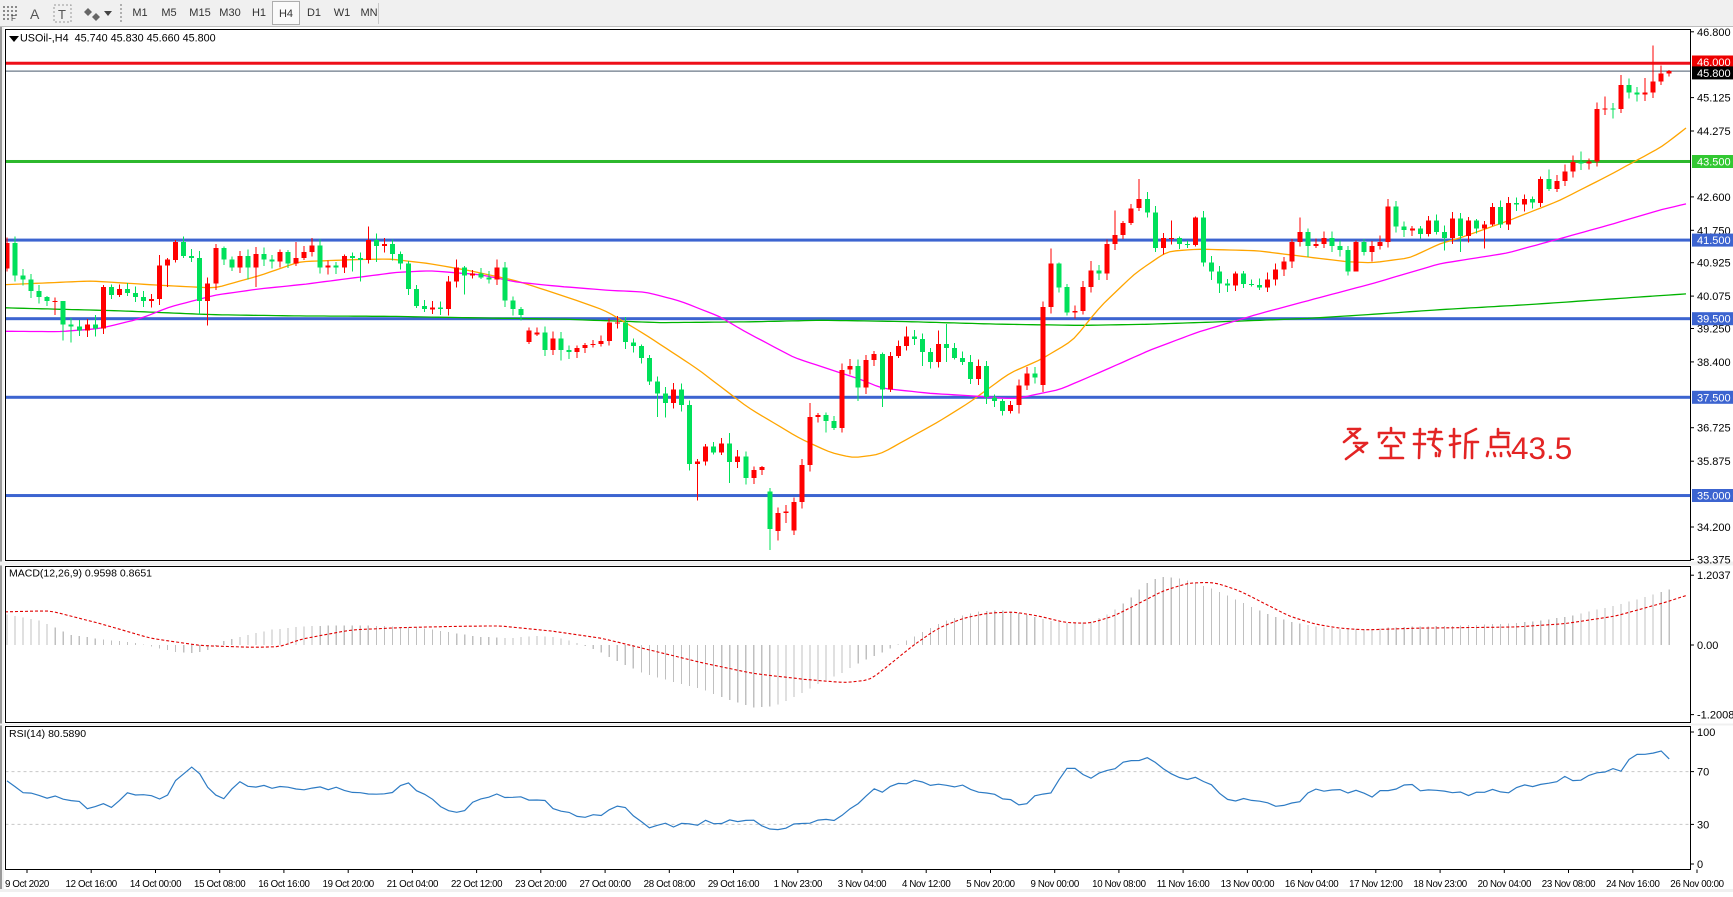 This screenshot has height=897, width=1733. I want to click on svg-text: 1 Nov 23:00, so click(798, 884).